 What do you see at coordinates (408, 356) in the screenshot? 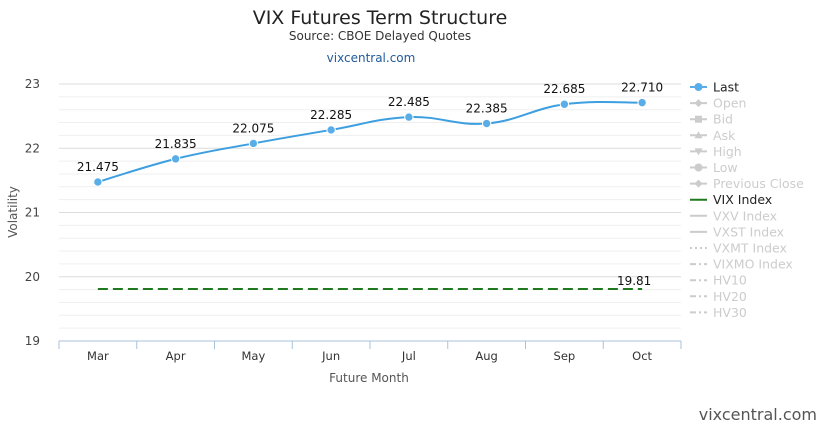
I see `x-tick-label: Jul` at bounding box center [408, 356].